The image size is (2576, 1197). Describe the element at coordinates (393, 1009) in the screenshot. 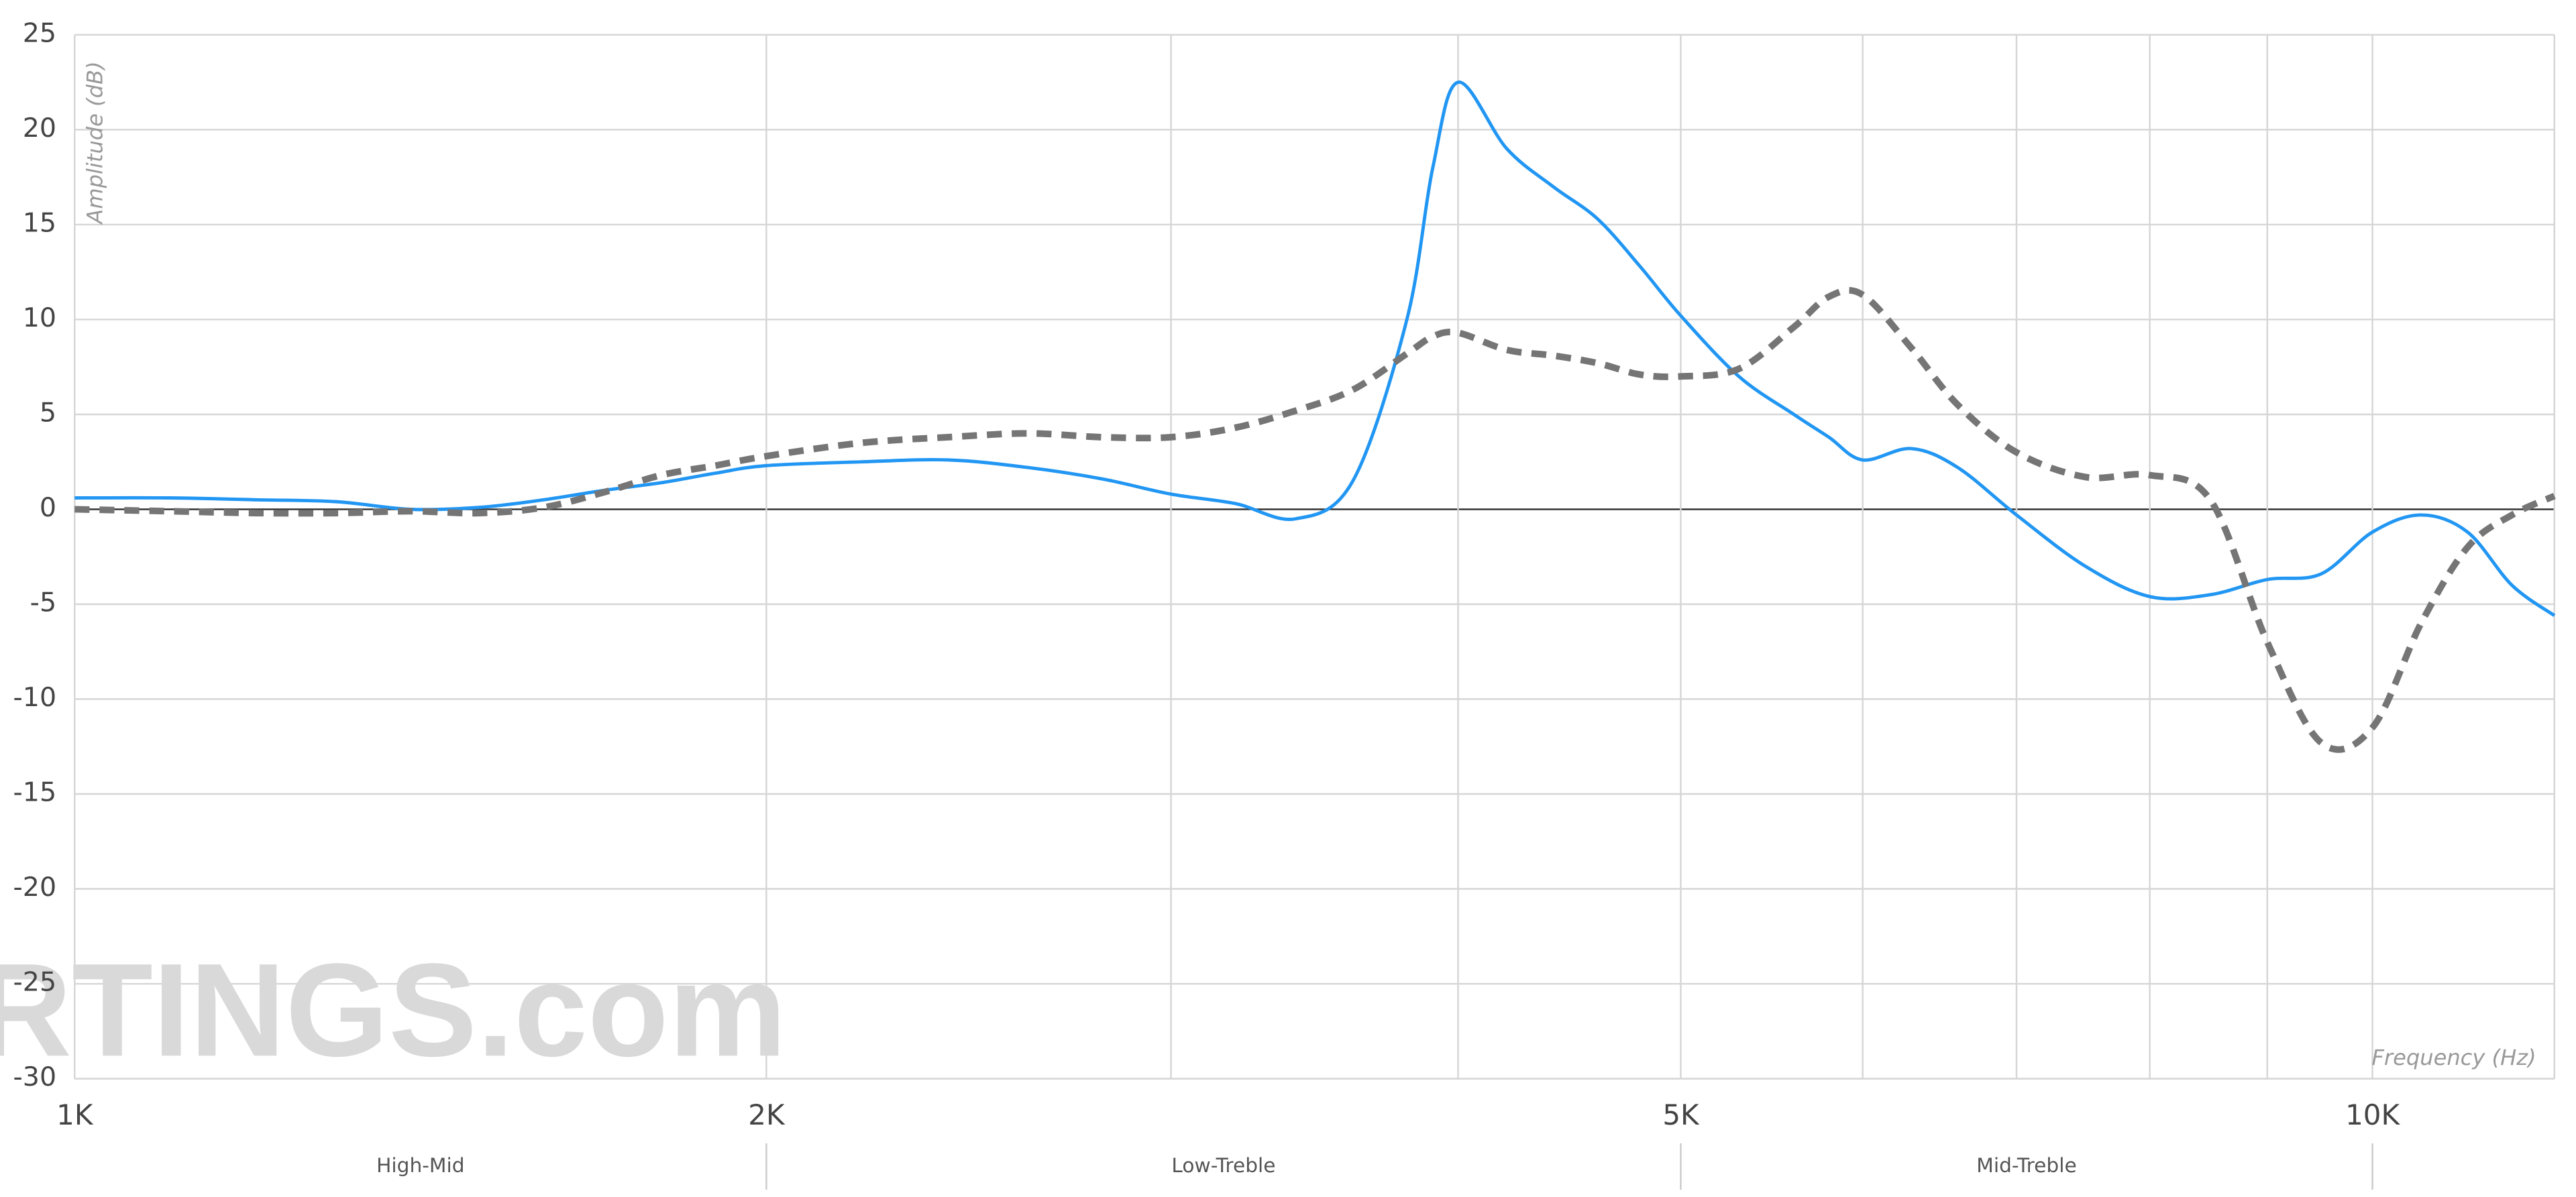

I see `watermark: RTINGS.com` at that location.